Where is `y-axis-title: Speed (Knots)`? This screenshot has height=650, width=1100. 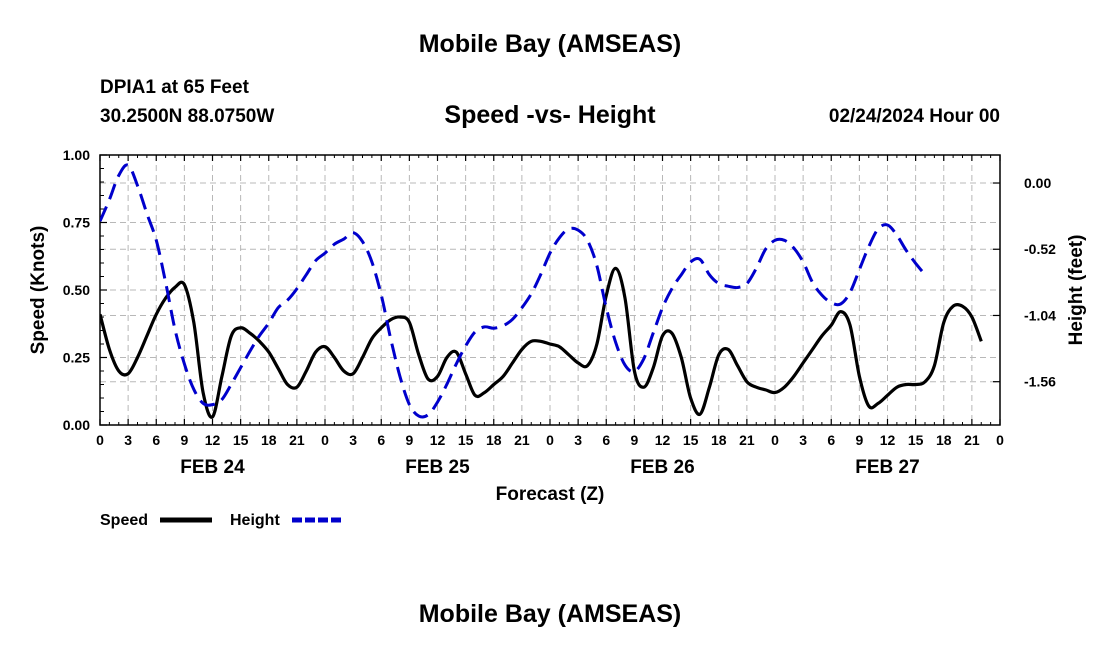
y-axis-title: Speed (Knots) is located at coordinates (38, 290).